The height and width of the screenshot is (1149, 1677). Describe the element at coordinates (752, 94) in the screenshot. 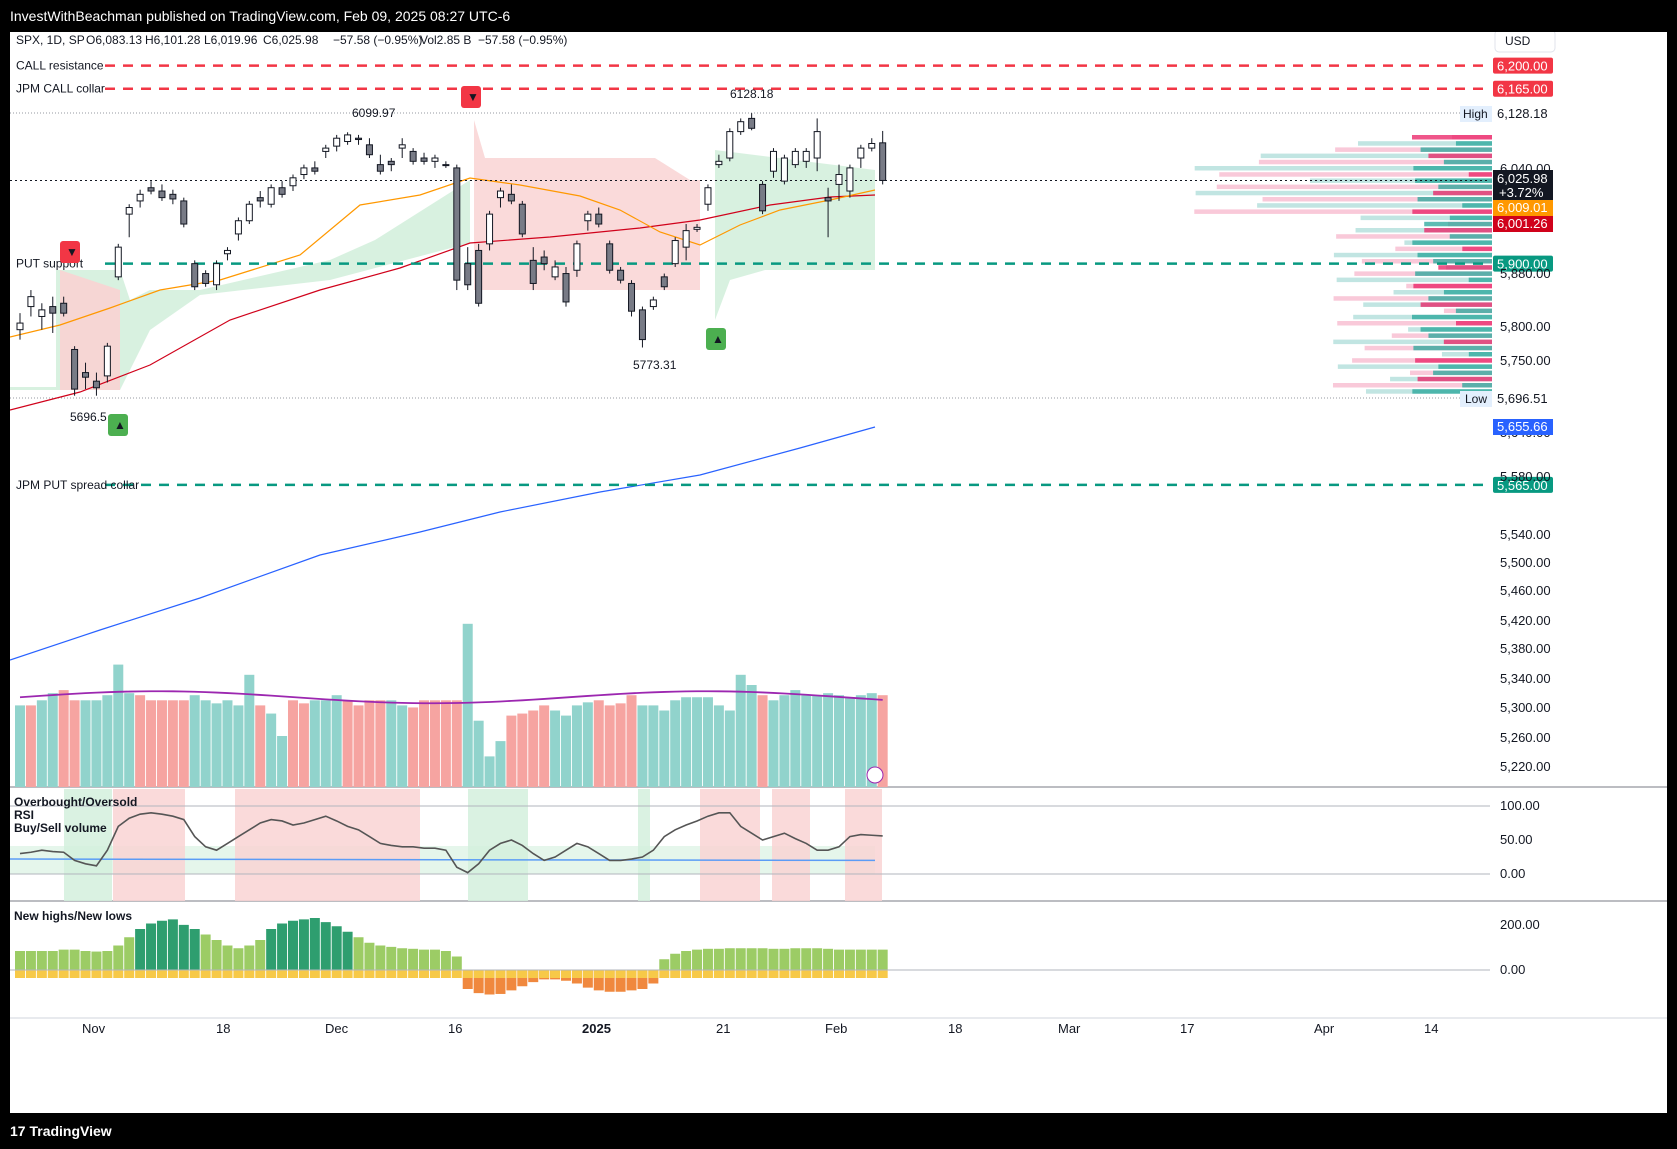

I see `annotation-high: 6128.18` at that location.